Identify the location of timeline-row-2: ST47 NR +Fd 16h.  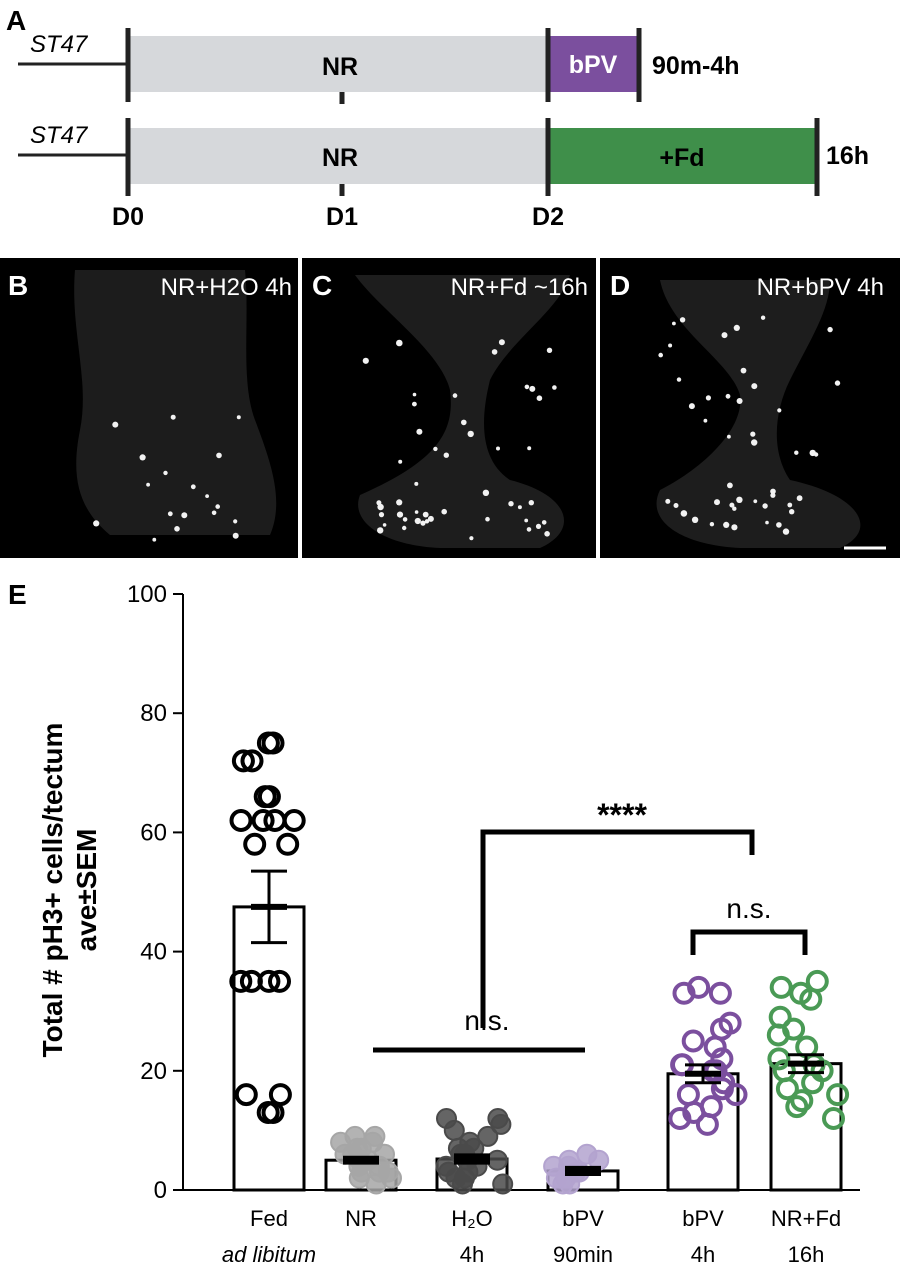
(443, 157).